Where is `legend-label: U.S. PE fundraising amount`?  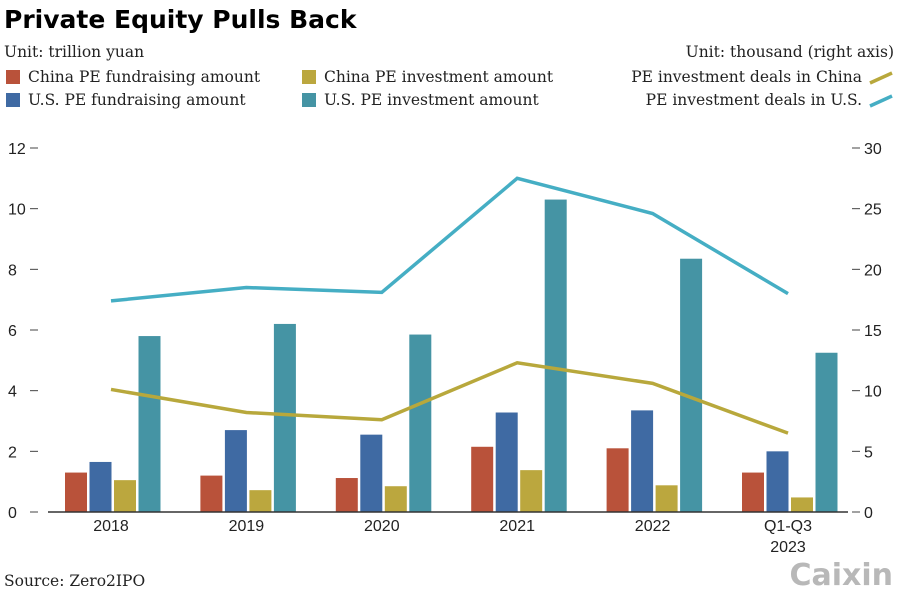 legend-label: U.S. PE fundraising amount is located at coordinates (137, 100).